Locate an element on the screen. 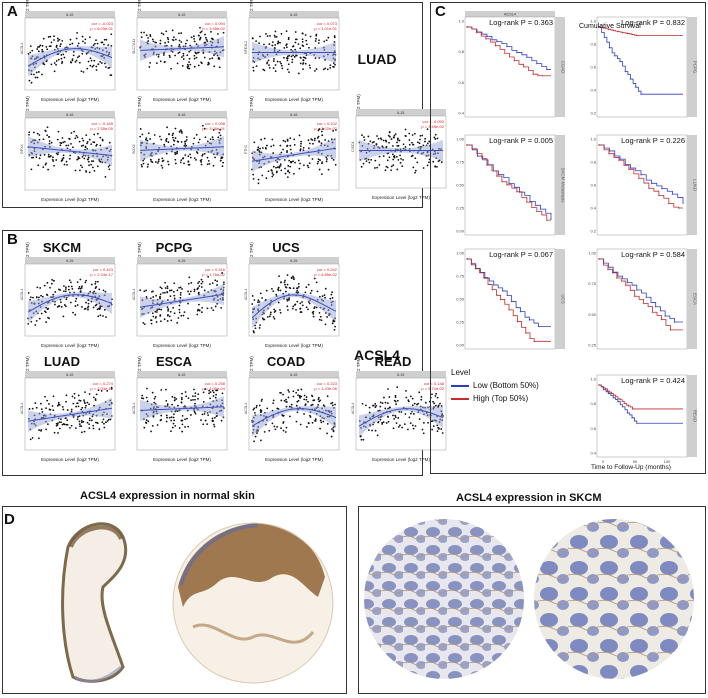  skcm-title: ACSL4 expression in SKCM is located at coordinates (529, 498).